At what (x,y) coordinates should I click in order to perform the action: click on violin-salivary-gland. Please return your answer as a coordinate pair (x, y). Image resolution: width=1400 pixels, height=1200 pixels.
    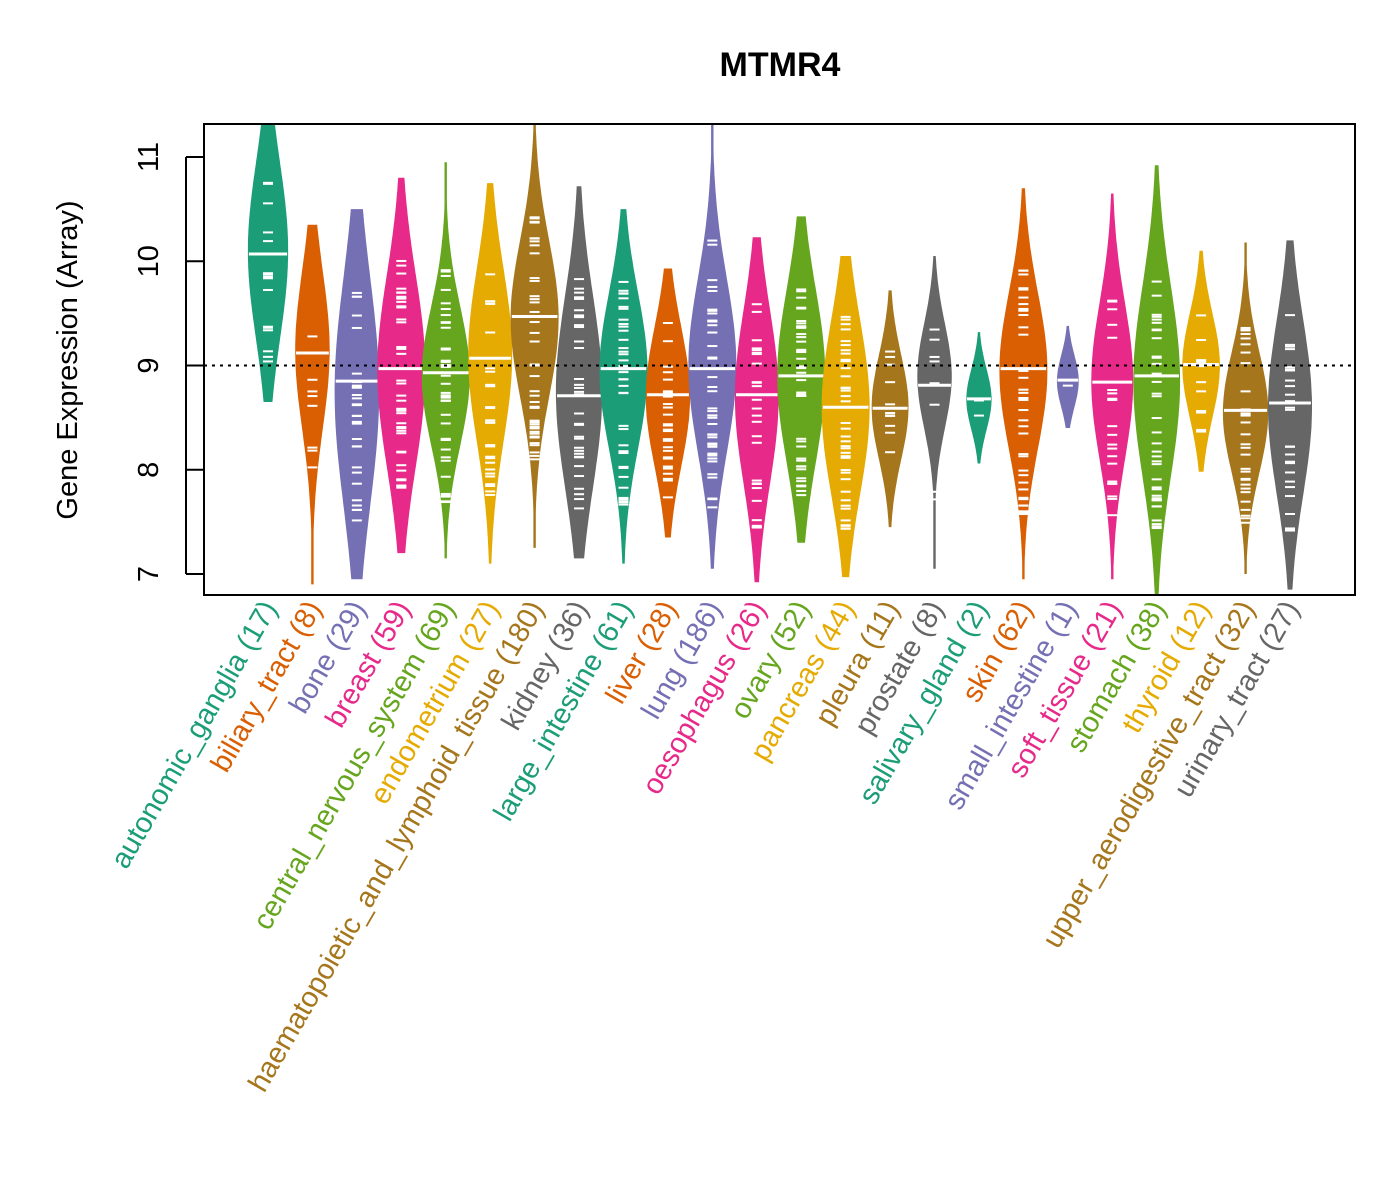
    Looking at the image, I should click on (979, 398).